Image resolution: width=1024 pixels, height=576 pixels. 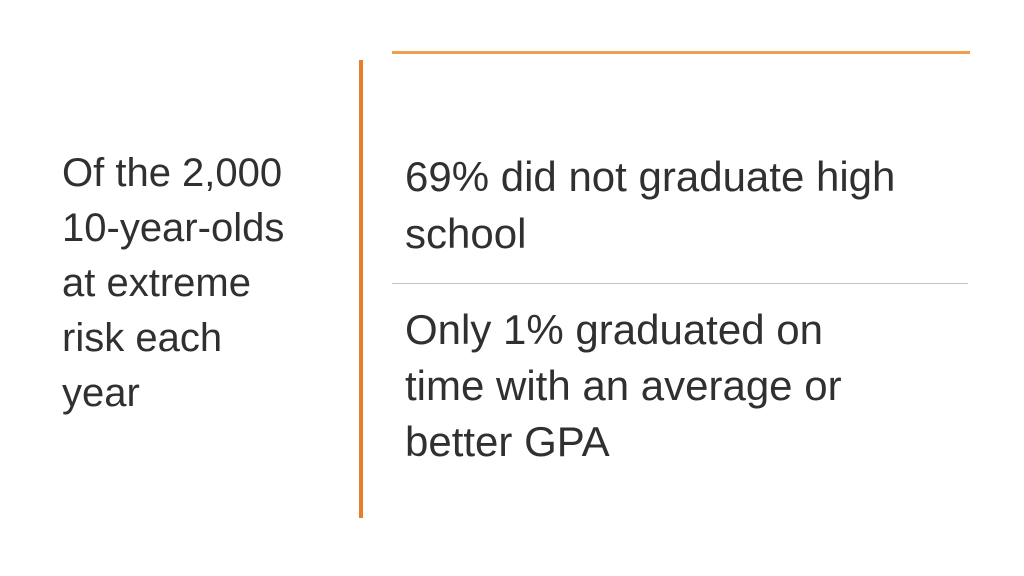 I want to click on horizontal-divider, so click(x=680, y=283).